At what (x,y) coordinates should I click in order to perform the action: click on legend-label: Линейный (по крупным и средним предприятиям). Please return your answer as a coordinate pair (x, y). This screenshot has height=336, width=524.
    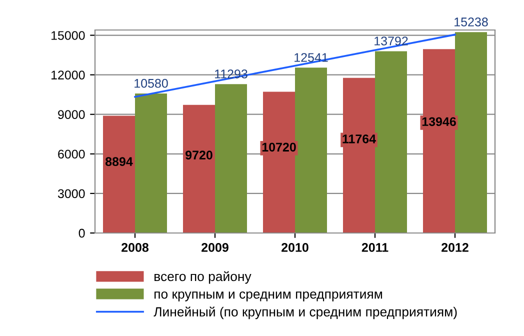
    Looking at the image, I should click on (305, 313).